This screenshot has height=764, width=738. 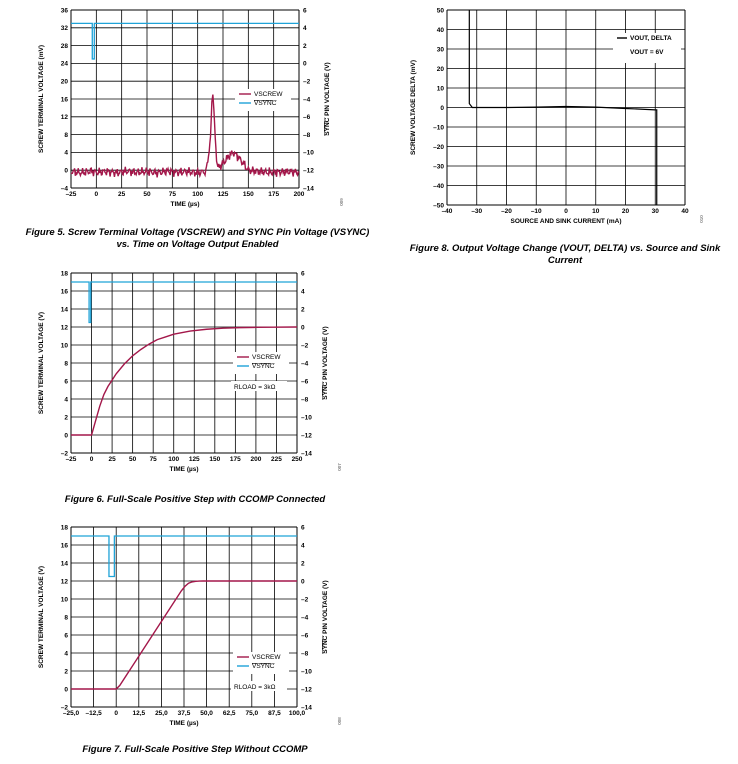 I want to click on y2-tick-label: –8, so click(x=305, y=399).